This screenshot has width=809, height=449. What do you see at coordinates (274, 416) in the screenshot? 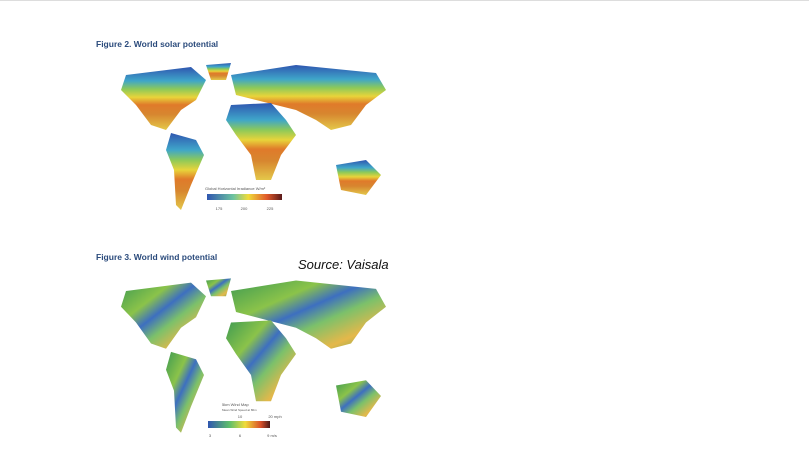
I see `legend-tick: 20 mph` at bounding box center [274, 416].